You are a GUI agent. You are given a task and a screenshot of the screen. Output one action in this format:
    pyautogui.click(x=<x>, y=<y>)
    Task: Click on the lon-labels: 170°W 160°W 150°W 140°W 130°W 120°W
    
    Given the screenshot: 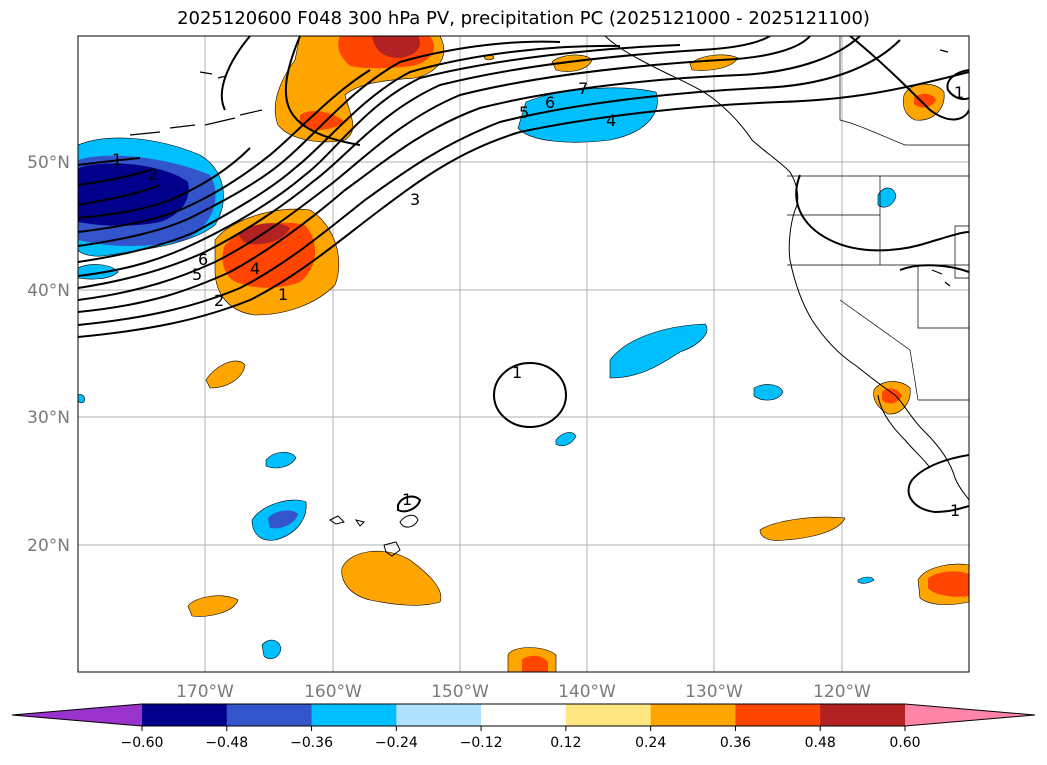 What is the action you would take?
    pyautogui.click(x=523, y=692)
    